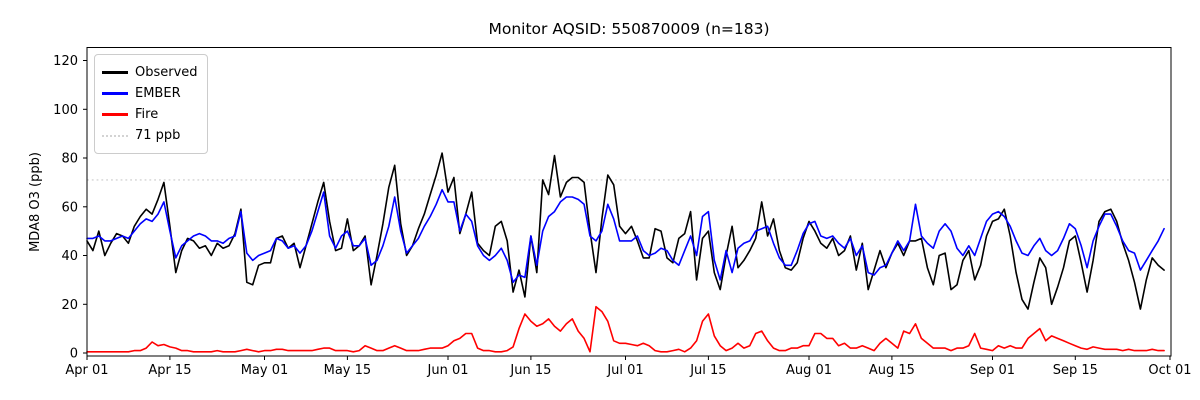 Image resolution: width=1200 pixels, height=400 pixels. I want to click on x-tick-label: Aug 01, so click(809, 370).